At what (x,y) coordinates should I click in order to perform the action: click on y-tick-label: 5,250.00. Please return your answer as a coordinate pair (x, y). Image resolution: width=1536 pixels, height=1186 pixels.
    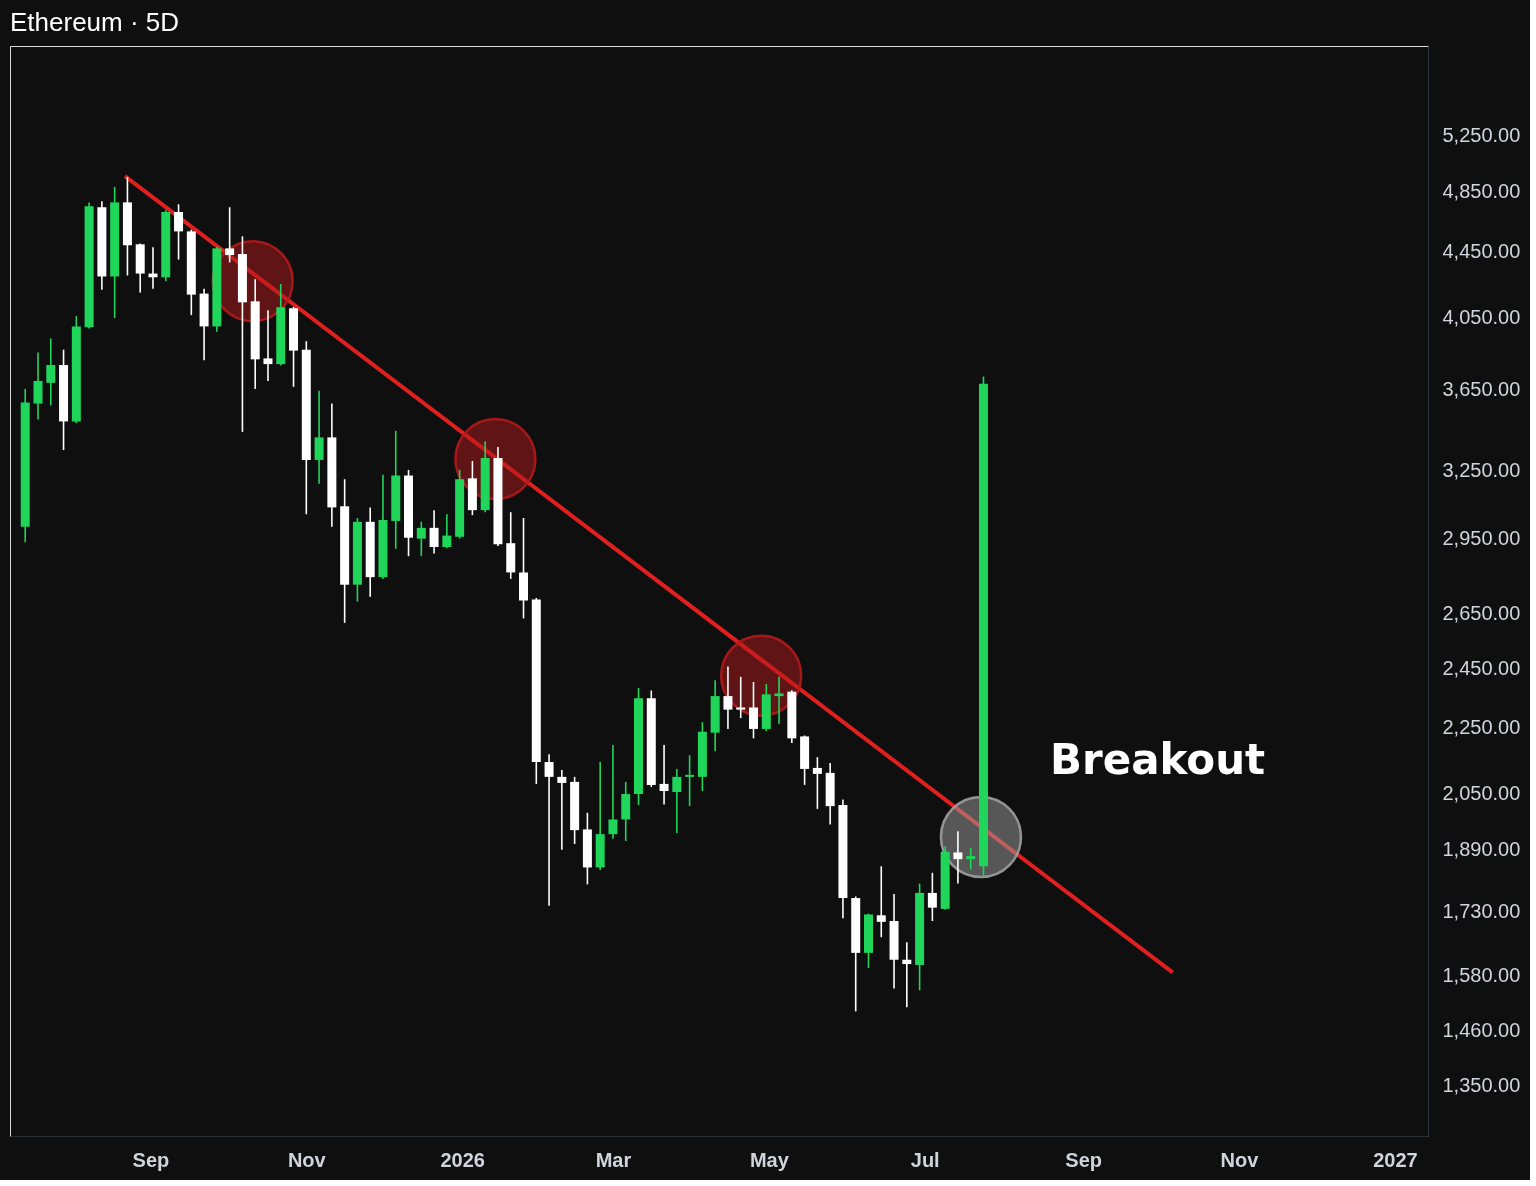
    Looking at the image, I should click on (1481, 135).